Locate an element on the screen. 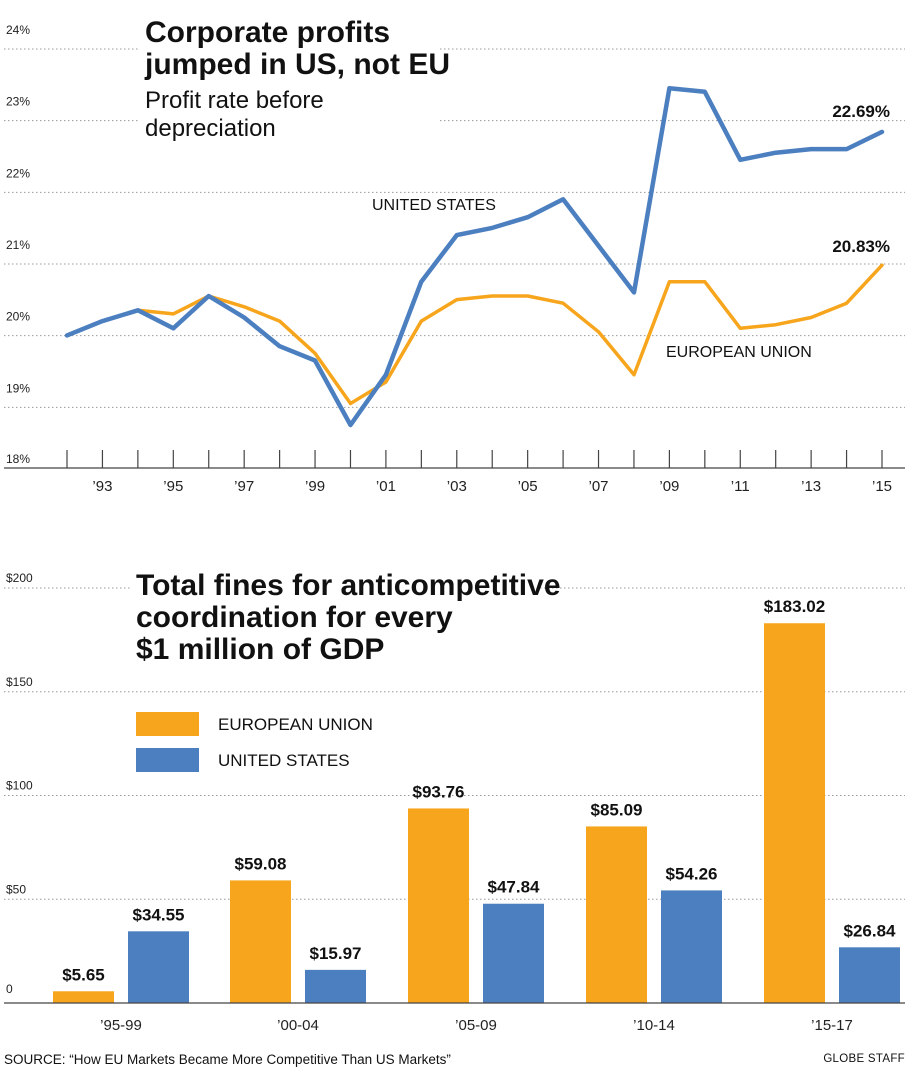  y-tick-label: 18% is located at coordinates (18, 459).